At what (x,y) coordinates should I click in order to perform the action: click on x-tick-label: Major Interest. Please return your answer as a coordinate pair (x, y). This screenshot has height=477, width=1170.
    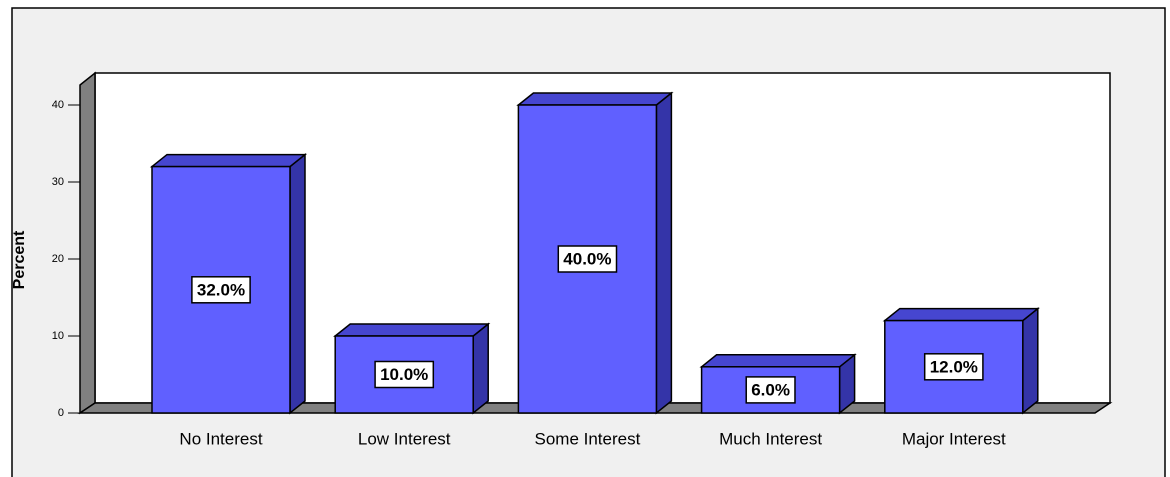
    Looking at the image, I should click on (954, 438).